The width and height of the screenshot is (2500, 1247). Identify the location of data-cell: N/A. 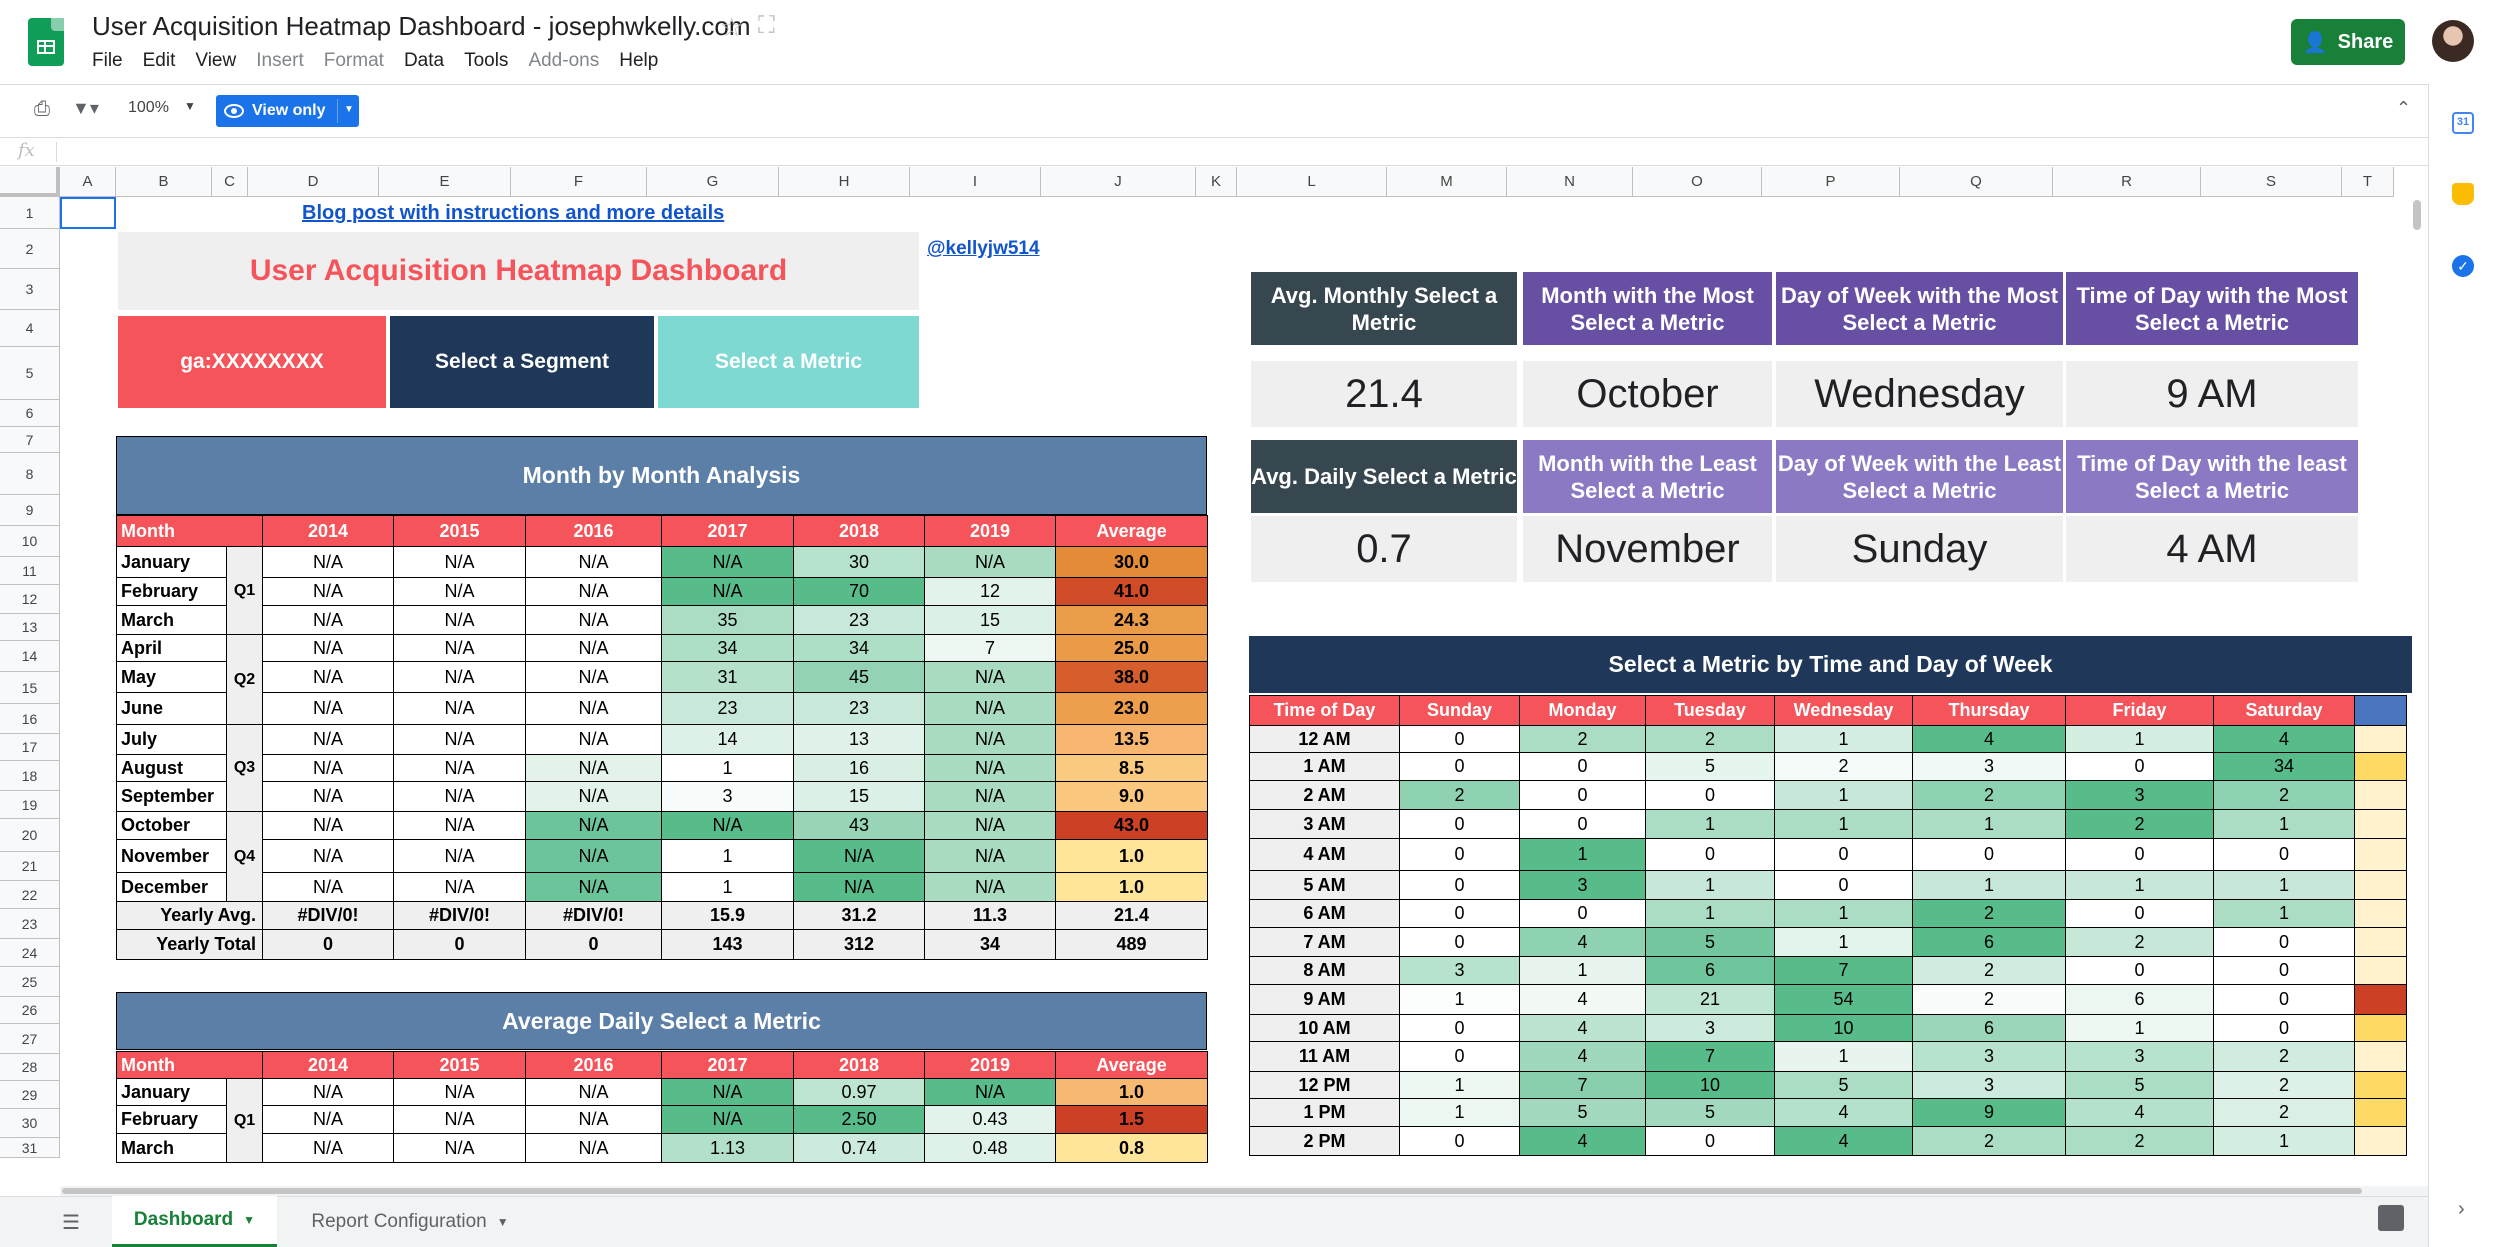
(460, 677).